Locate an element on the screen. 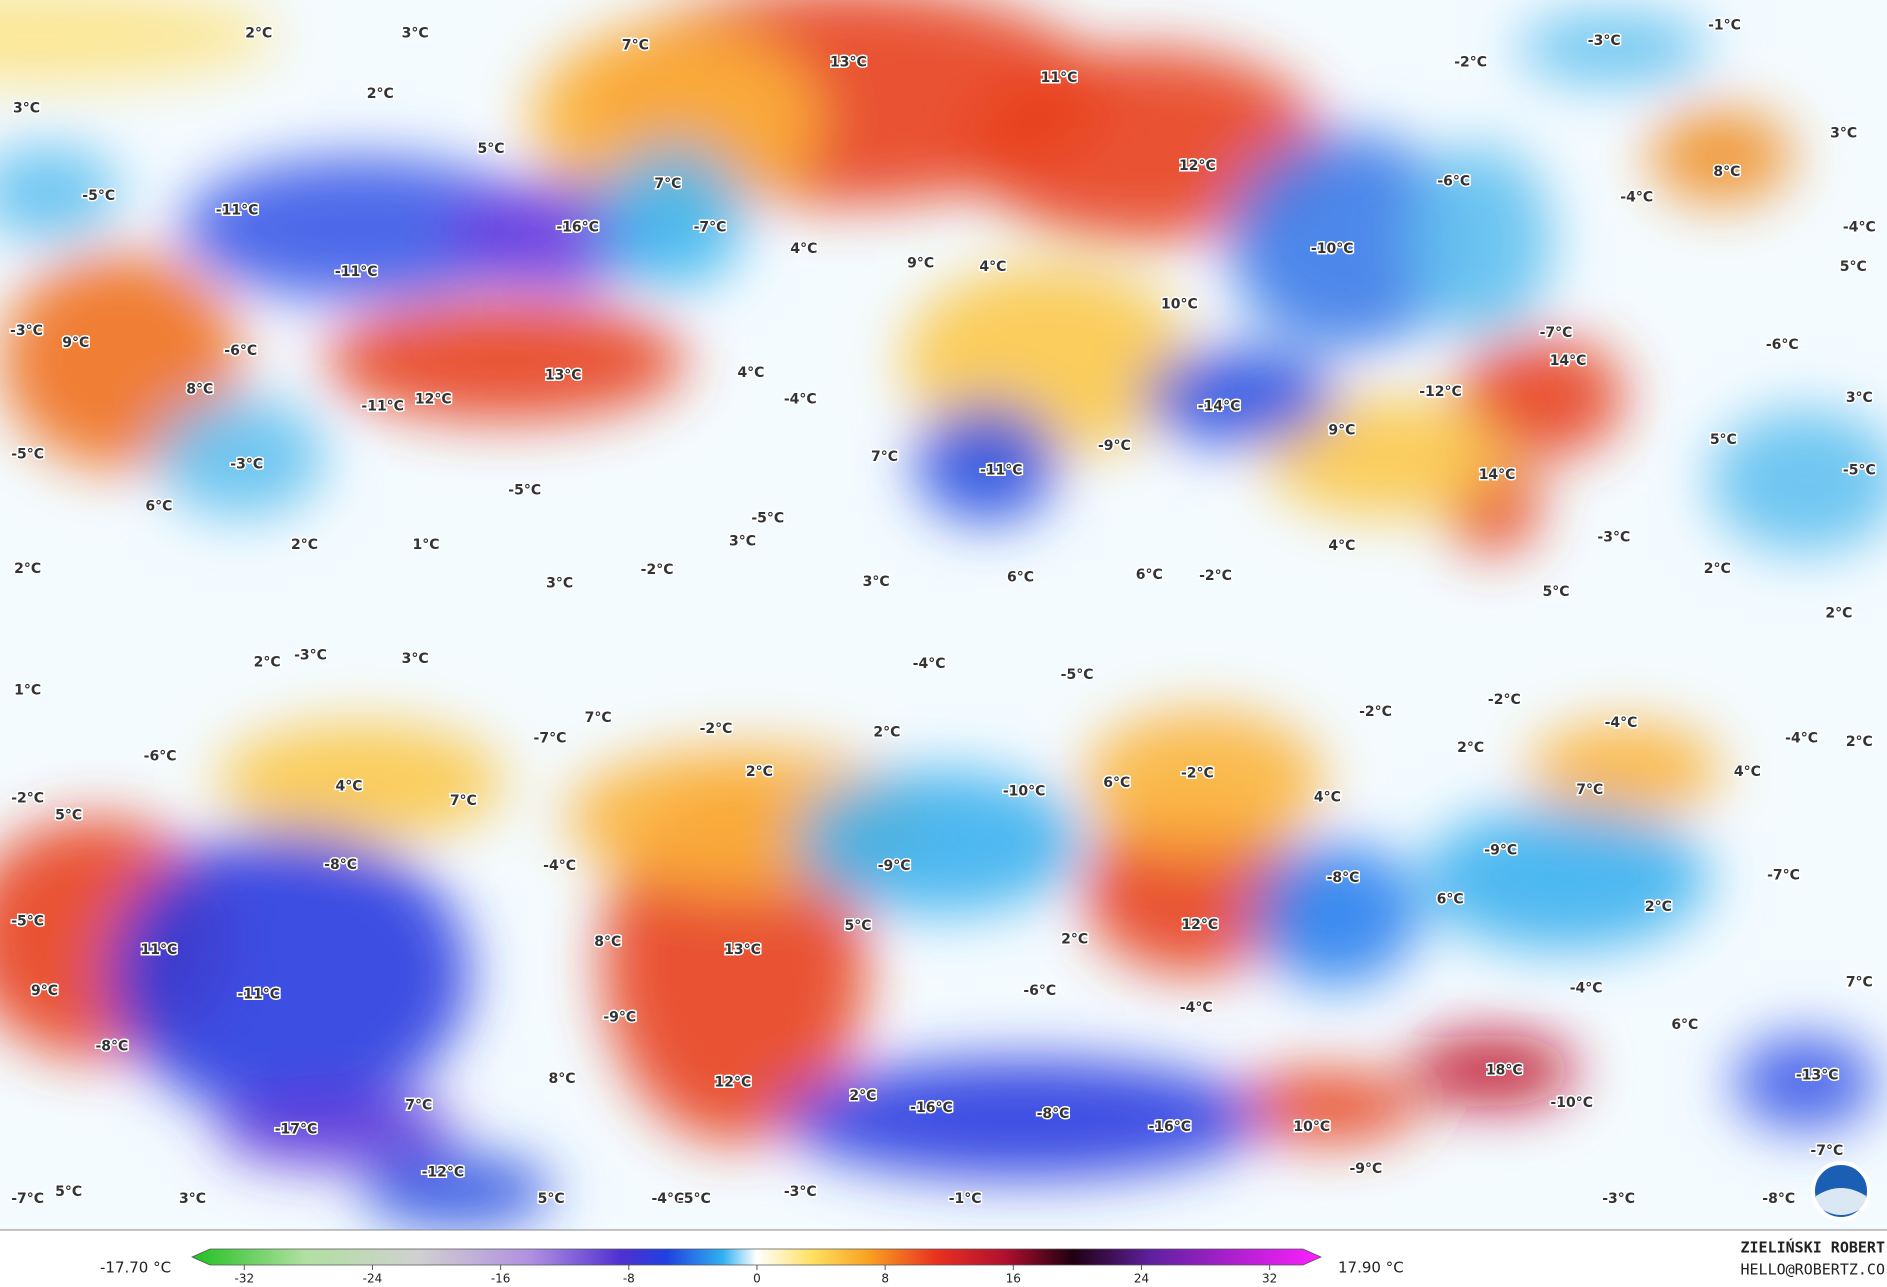 This screenshot has height=1287, width=1887. temperature-label: 14°C is located at coordinates (1497, 475).